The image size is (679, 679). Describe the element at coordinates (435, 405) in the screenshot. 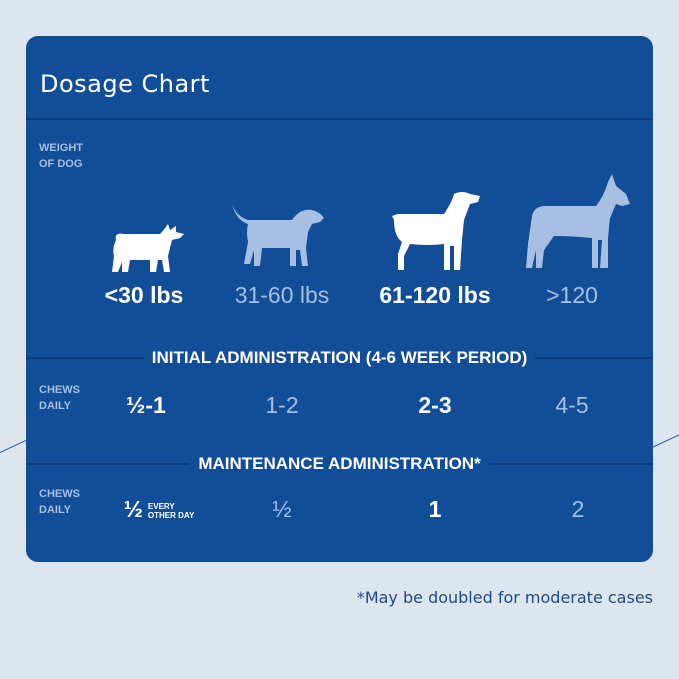

I see `initial-dose: 2-3` at that location.